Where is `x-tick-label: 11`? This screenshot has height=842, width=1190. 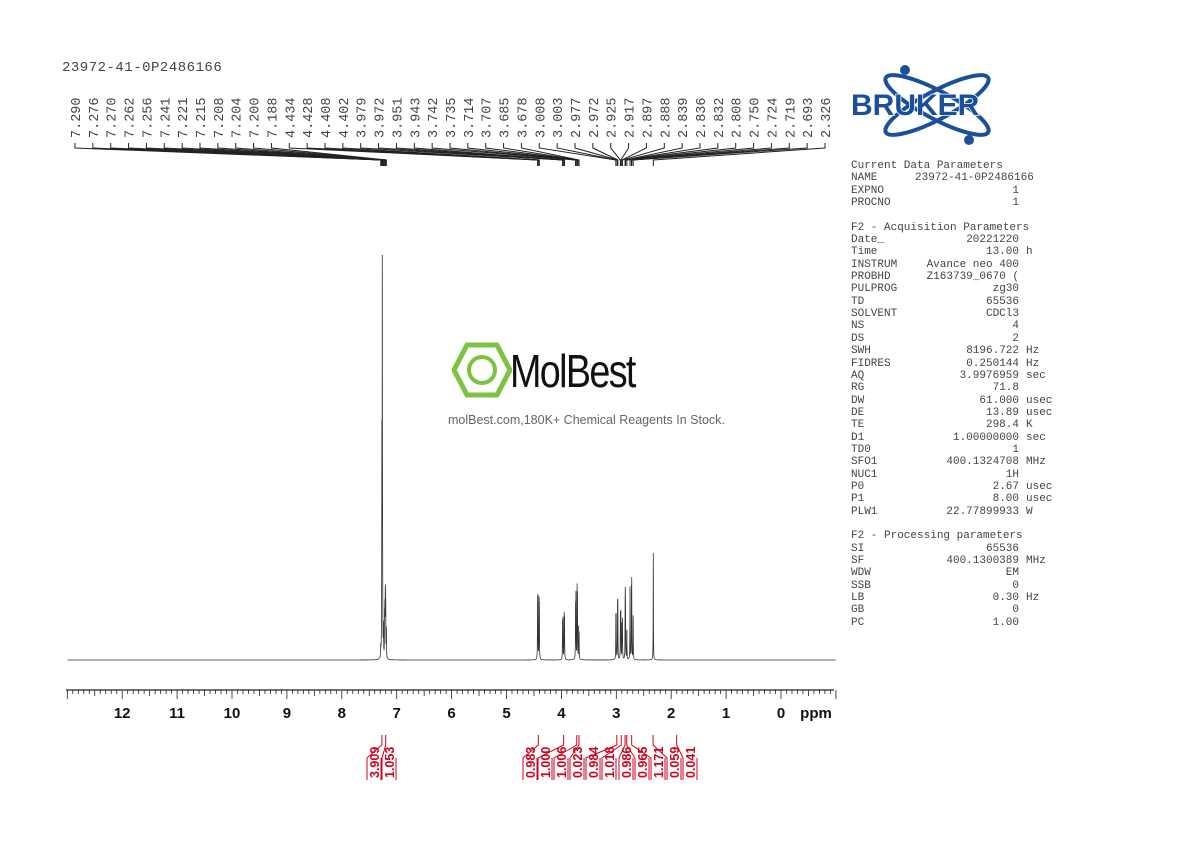
x-tick-label: 11 is located at coordinates (177, 713).